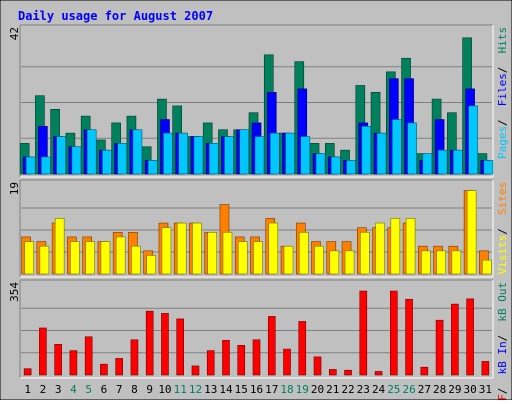  Describe the element at coordinates (347, 389) in the screenshot. I see `x-tick-label: 22` at that location.